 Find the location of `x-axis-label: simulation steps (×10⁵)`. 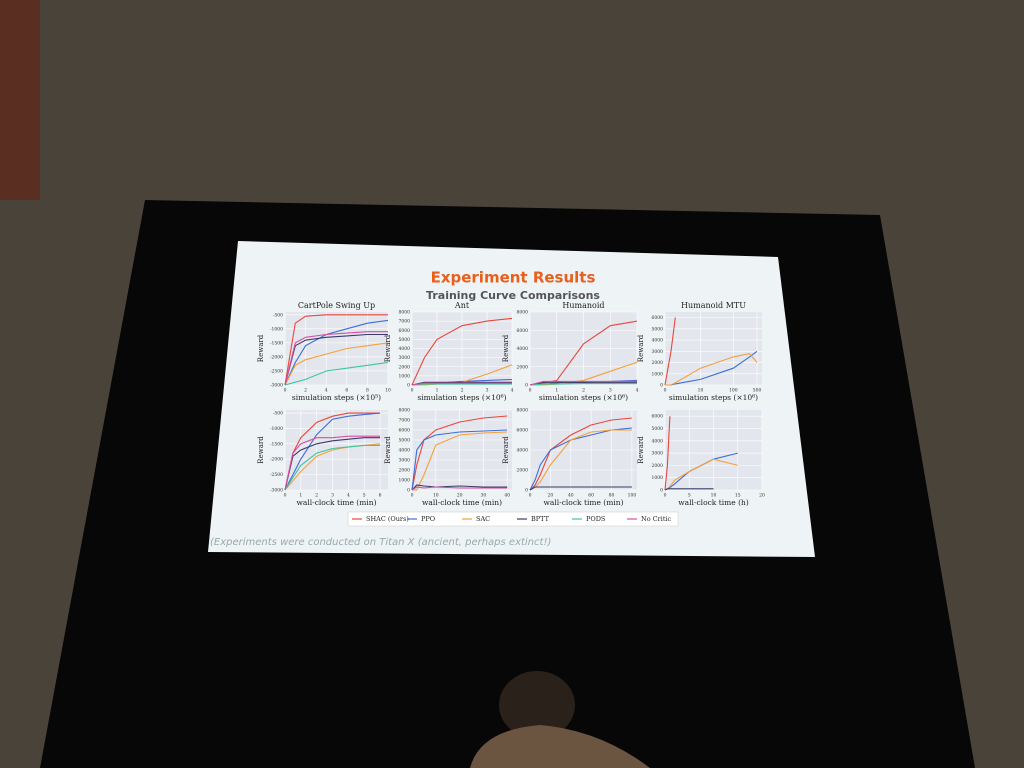

x-axis-label: simulation steps (×10⁵) is located at coordinates (336, 397).